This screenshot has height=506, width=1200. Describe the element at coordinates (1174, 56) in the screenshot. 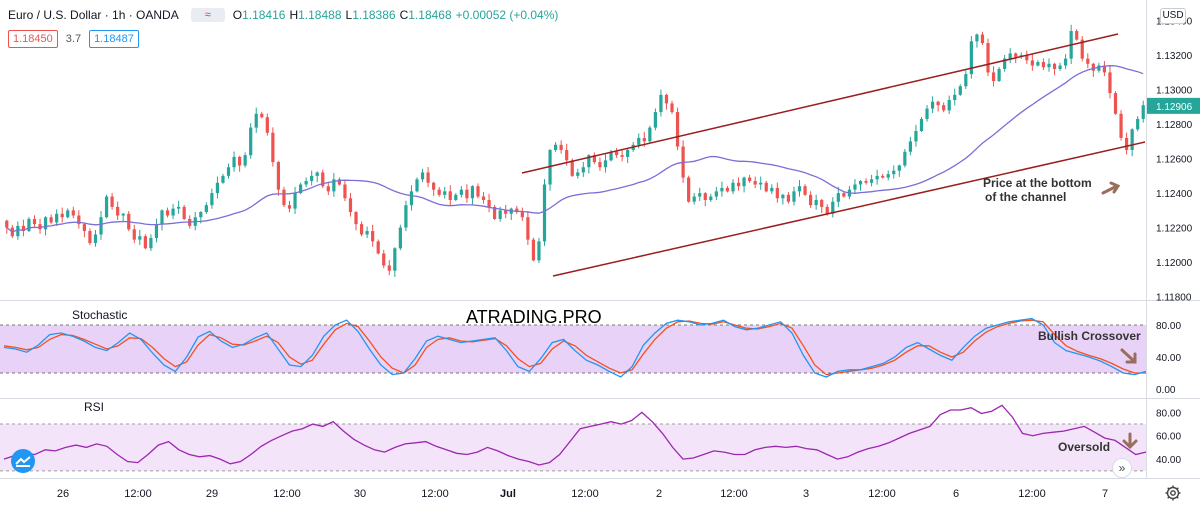

I see `price-axis-tick: 1.13200` at that location.